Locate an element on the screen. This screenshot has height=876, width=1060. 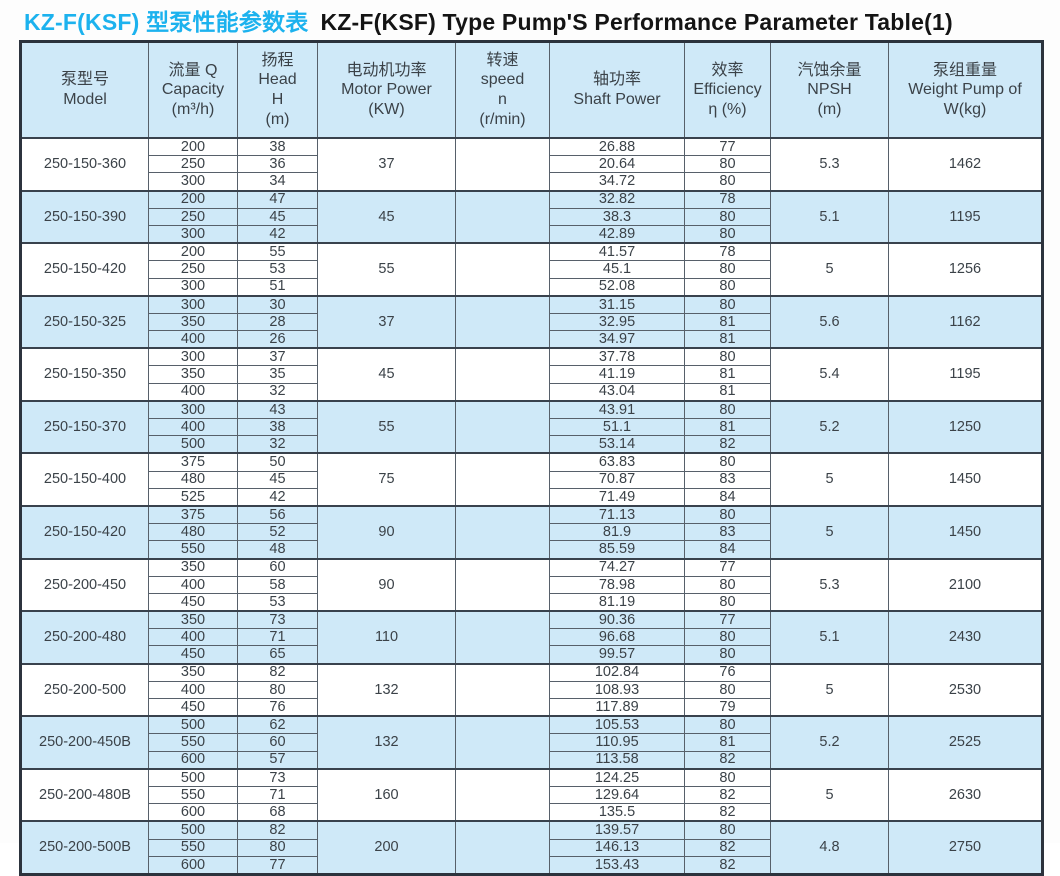
cell-model: 250-150-360 is located at coordinates (84, 164).